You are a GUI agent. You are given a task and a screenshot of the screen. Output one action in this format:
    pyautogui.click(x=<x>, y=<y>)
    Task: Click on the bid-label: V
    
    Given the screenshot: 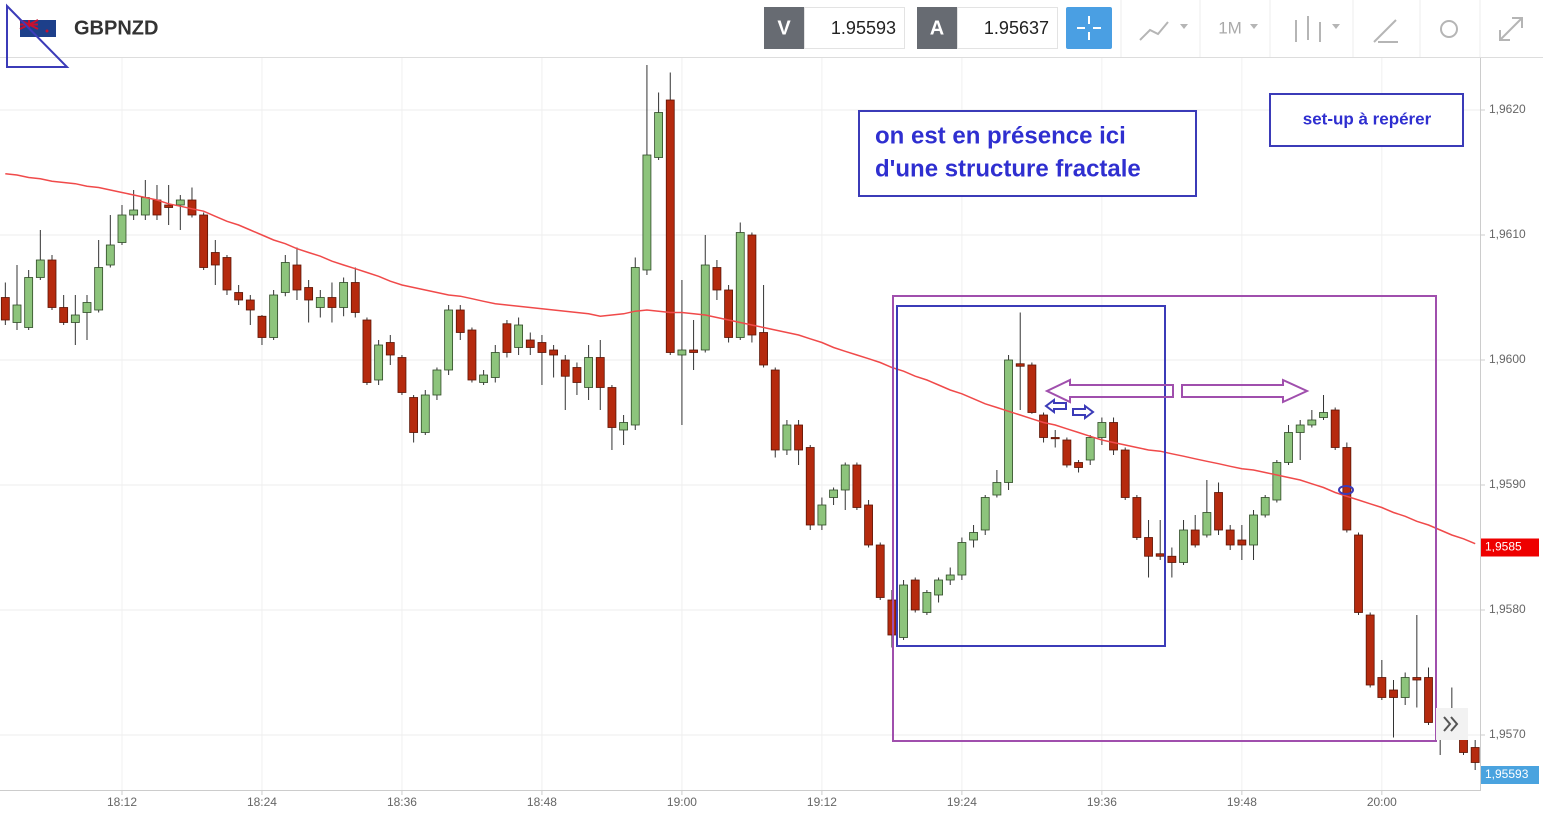 What is the action you would take?
    pyautogui.click(x=784, y=28)
    